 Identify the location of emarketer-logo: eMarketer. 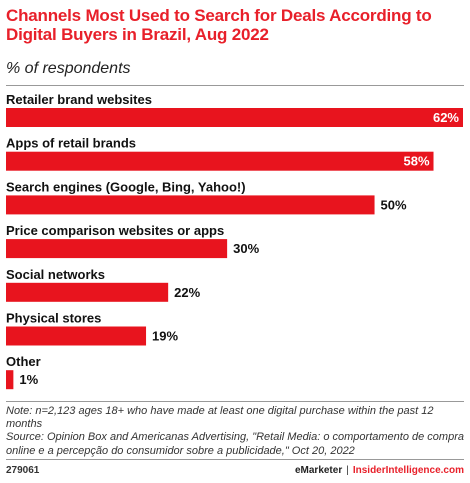
(318, 470).